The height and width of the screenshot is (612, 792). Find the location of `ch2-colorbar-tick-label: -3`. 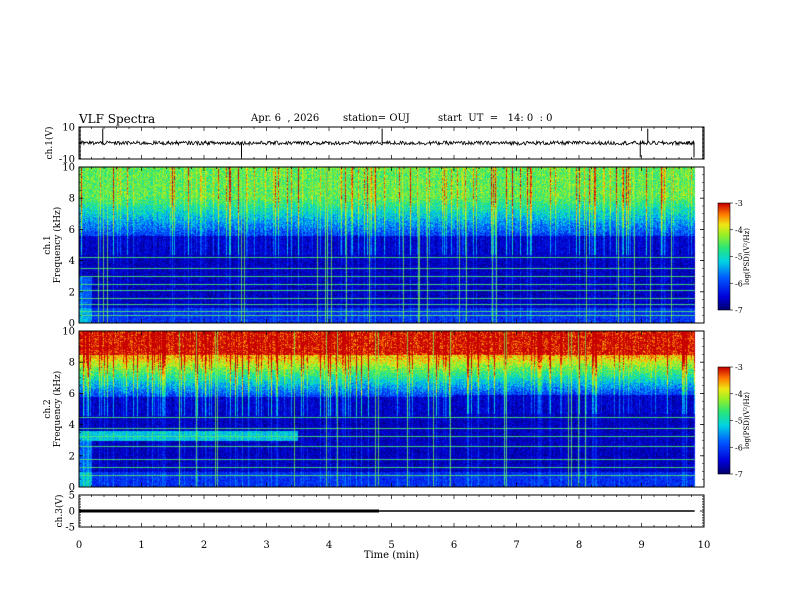

ch2-colorbar-tick-label: -3 is located at coordinates (739, 367).